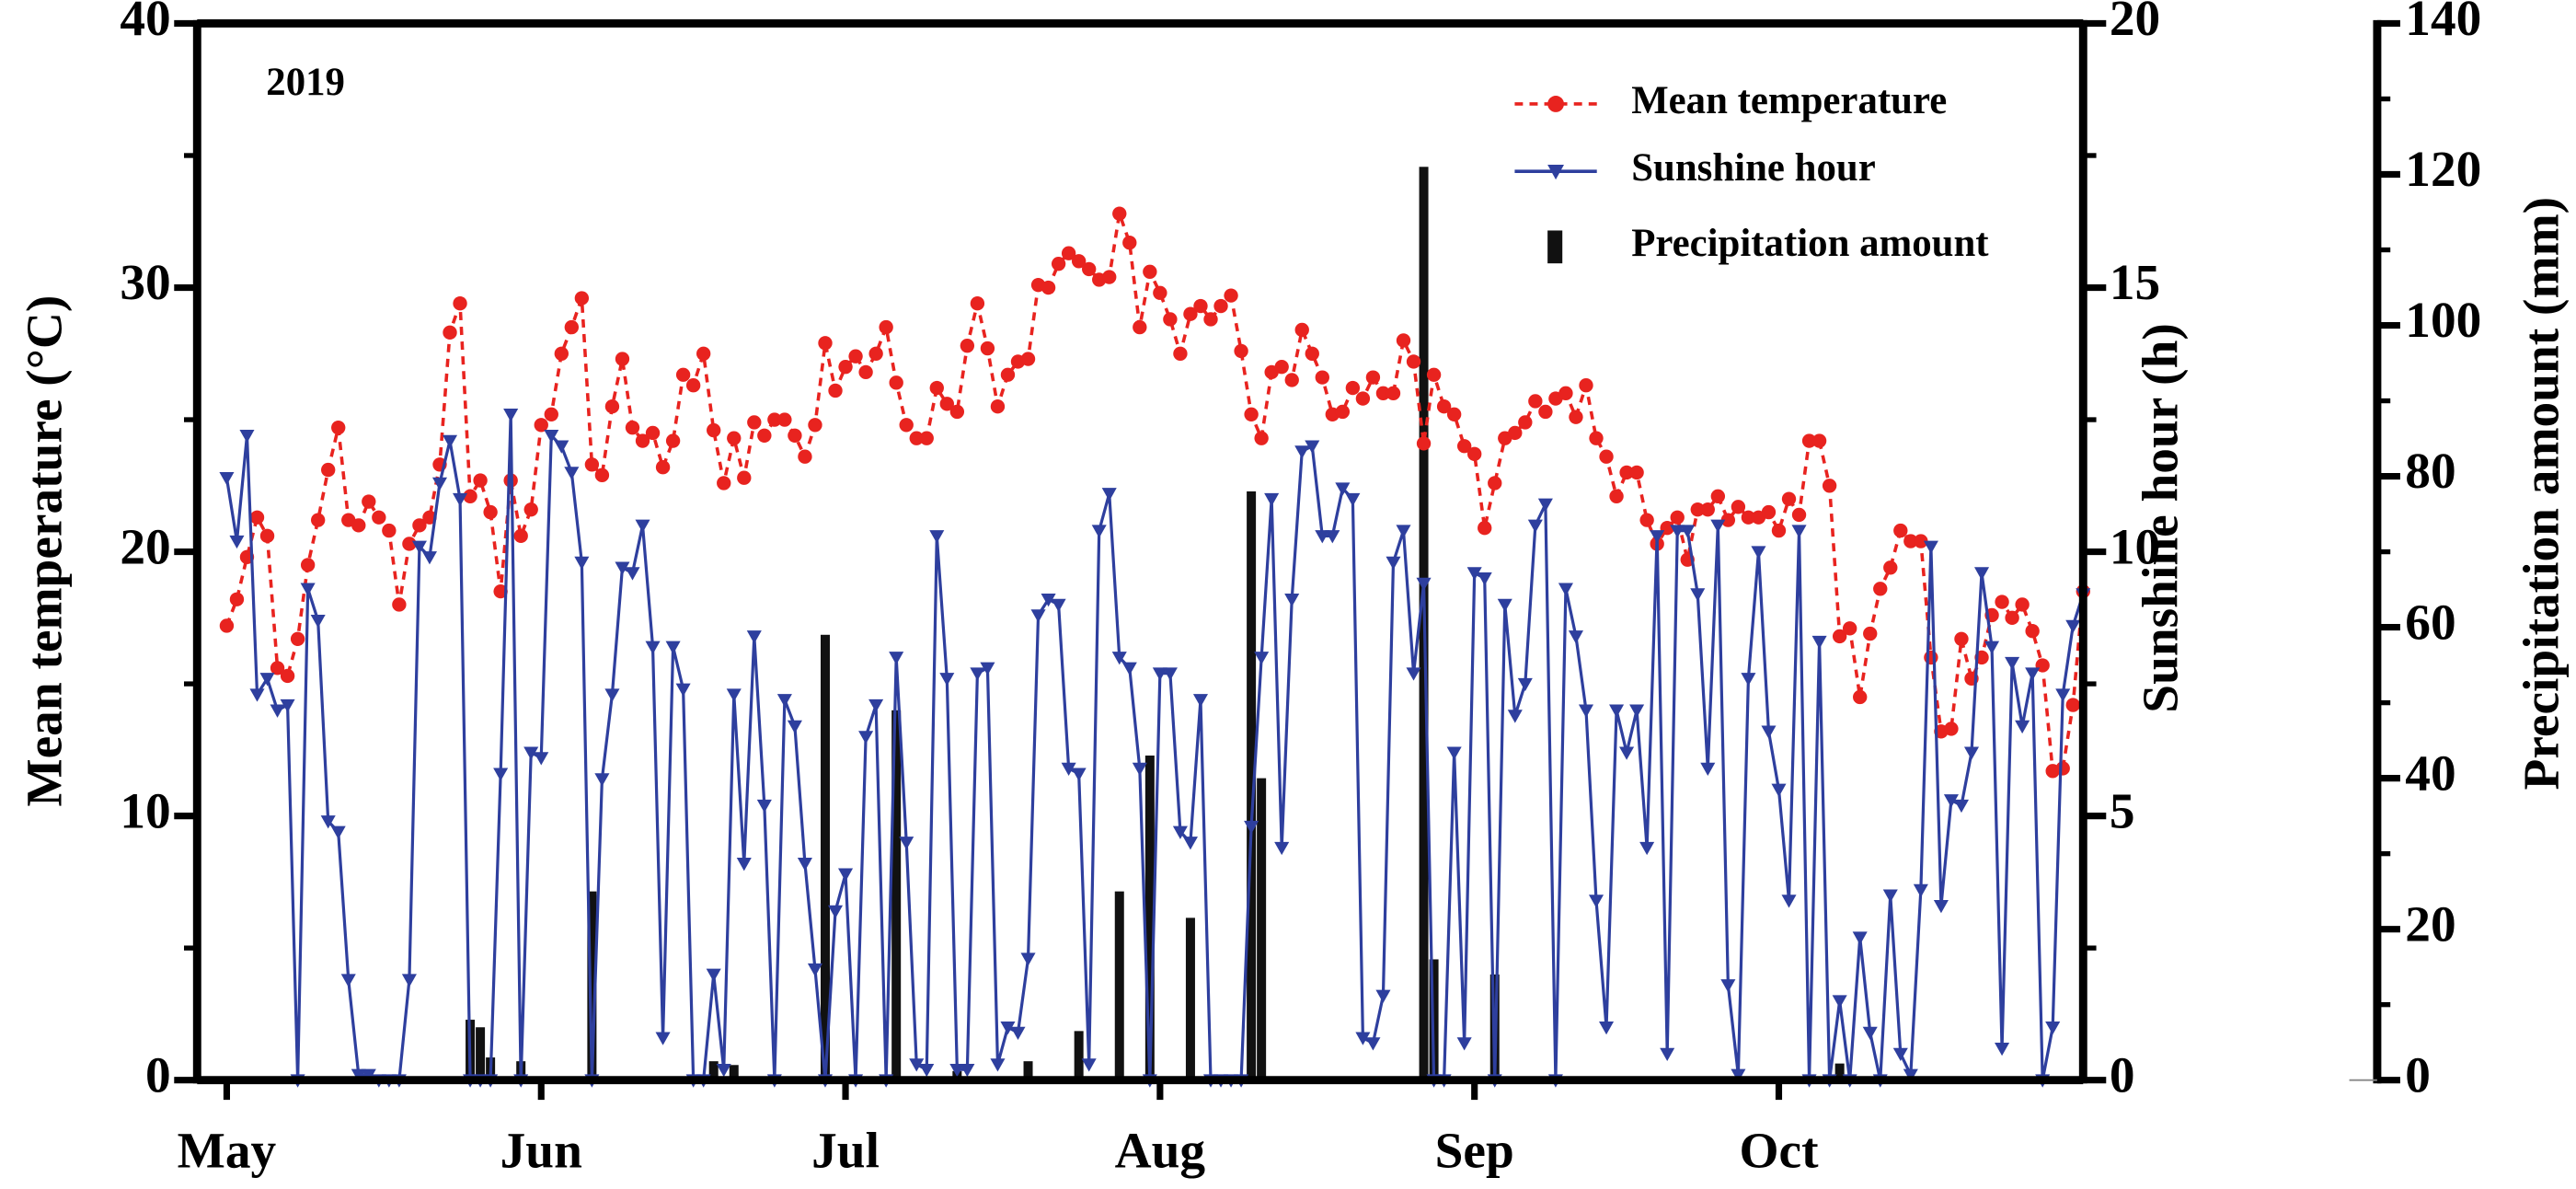 The image size is (2576, 1189). Describe the element at coordinates (1753, 168) in the screenshot. I see `legend-label: Sunshine hour` at that location.